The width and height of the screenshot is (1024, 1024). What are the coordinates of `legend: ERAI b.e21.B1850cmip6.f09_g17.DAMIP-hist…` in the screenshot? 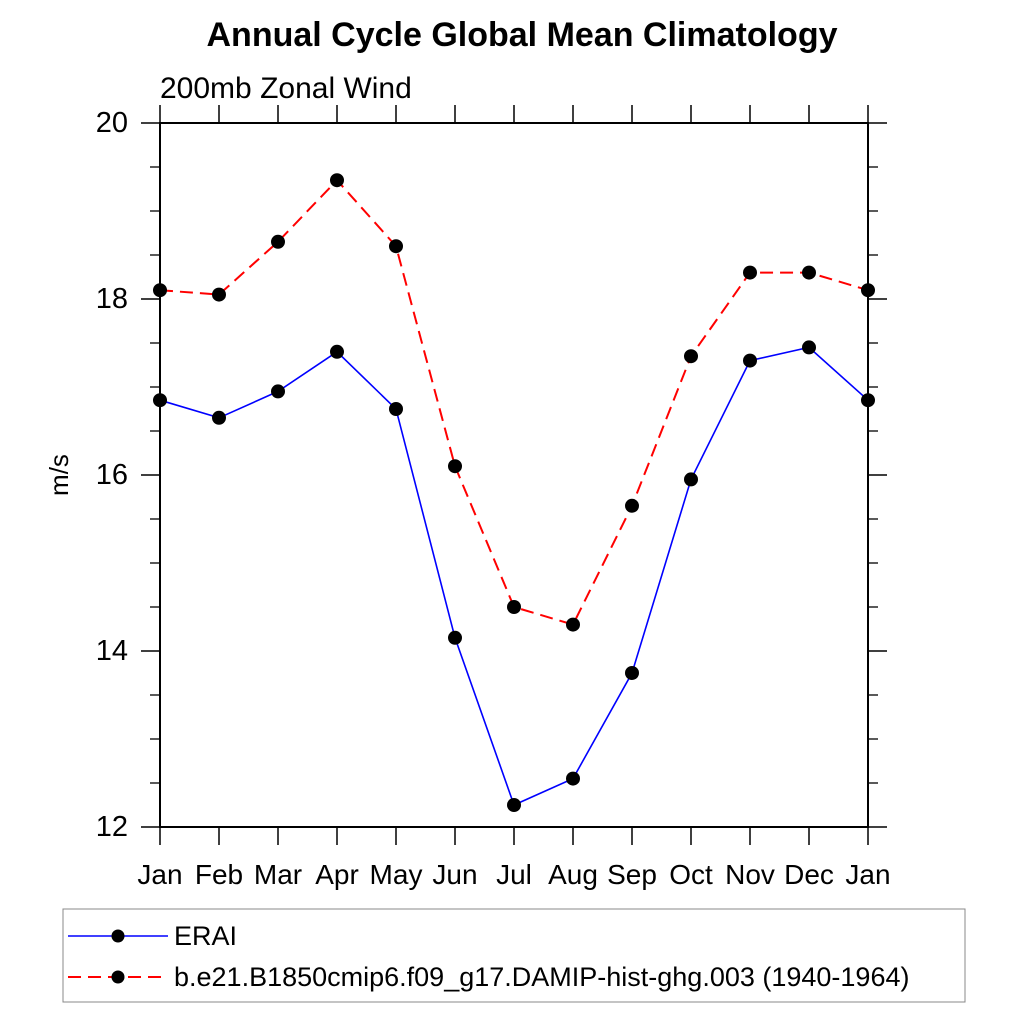 It's located at (514, 955).